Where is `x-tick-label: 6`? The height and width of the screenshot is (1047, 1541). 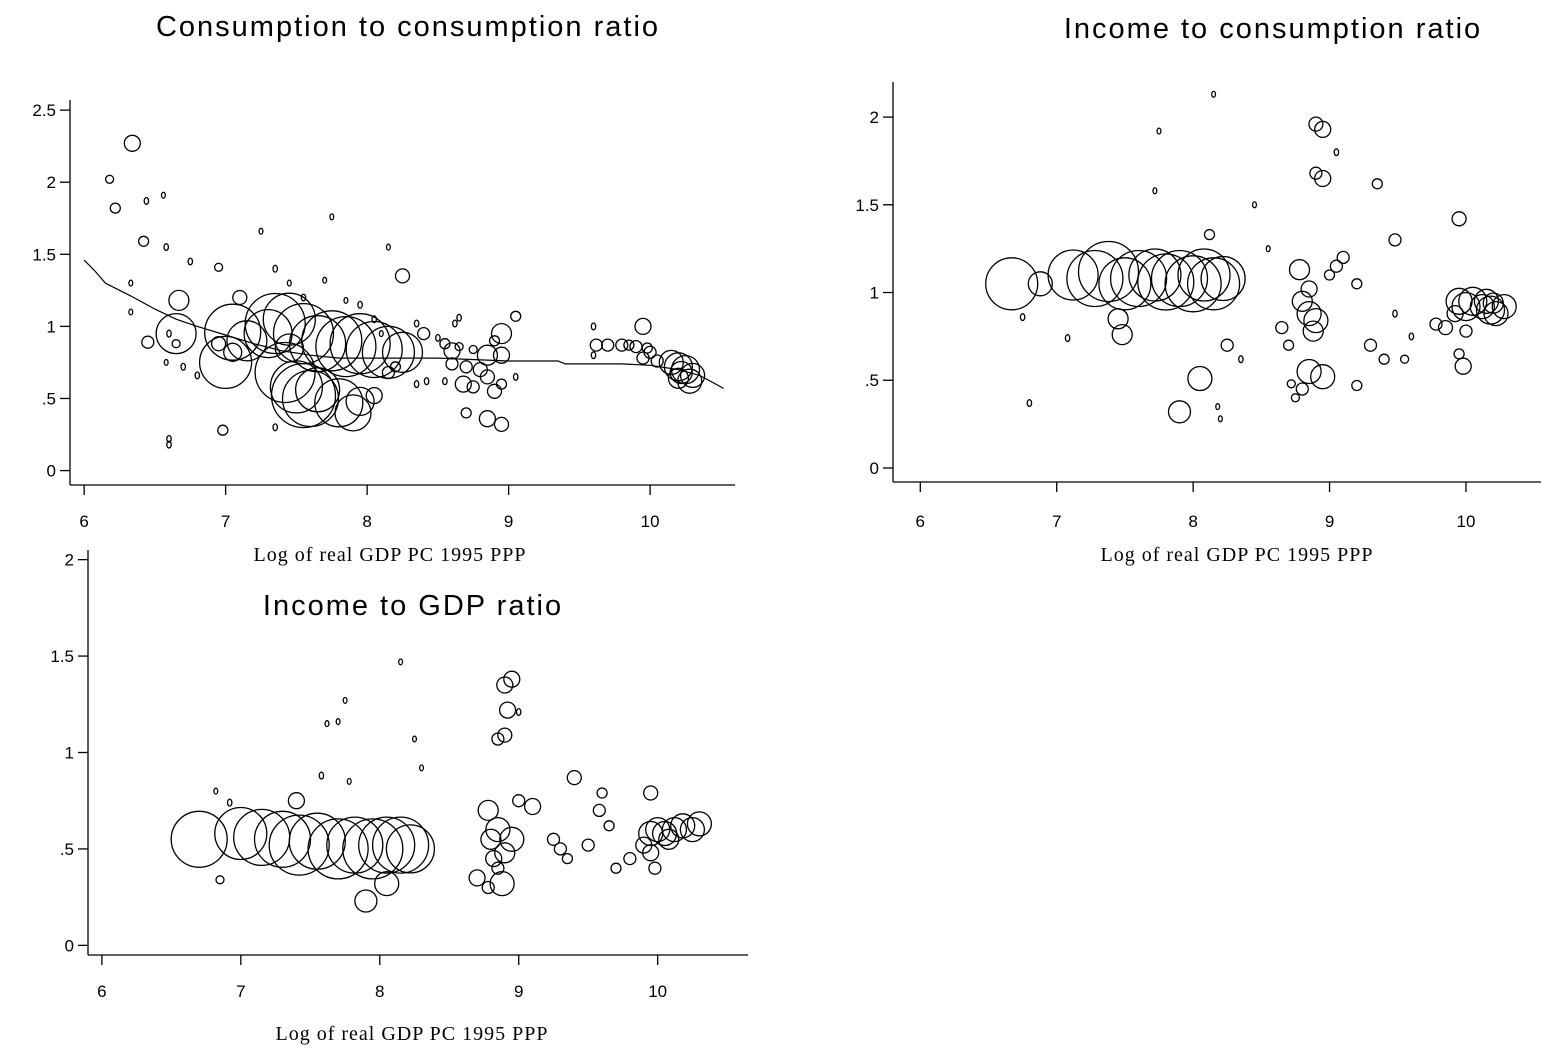
x-tick-label: 6 is located at coordinates (920, 521).